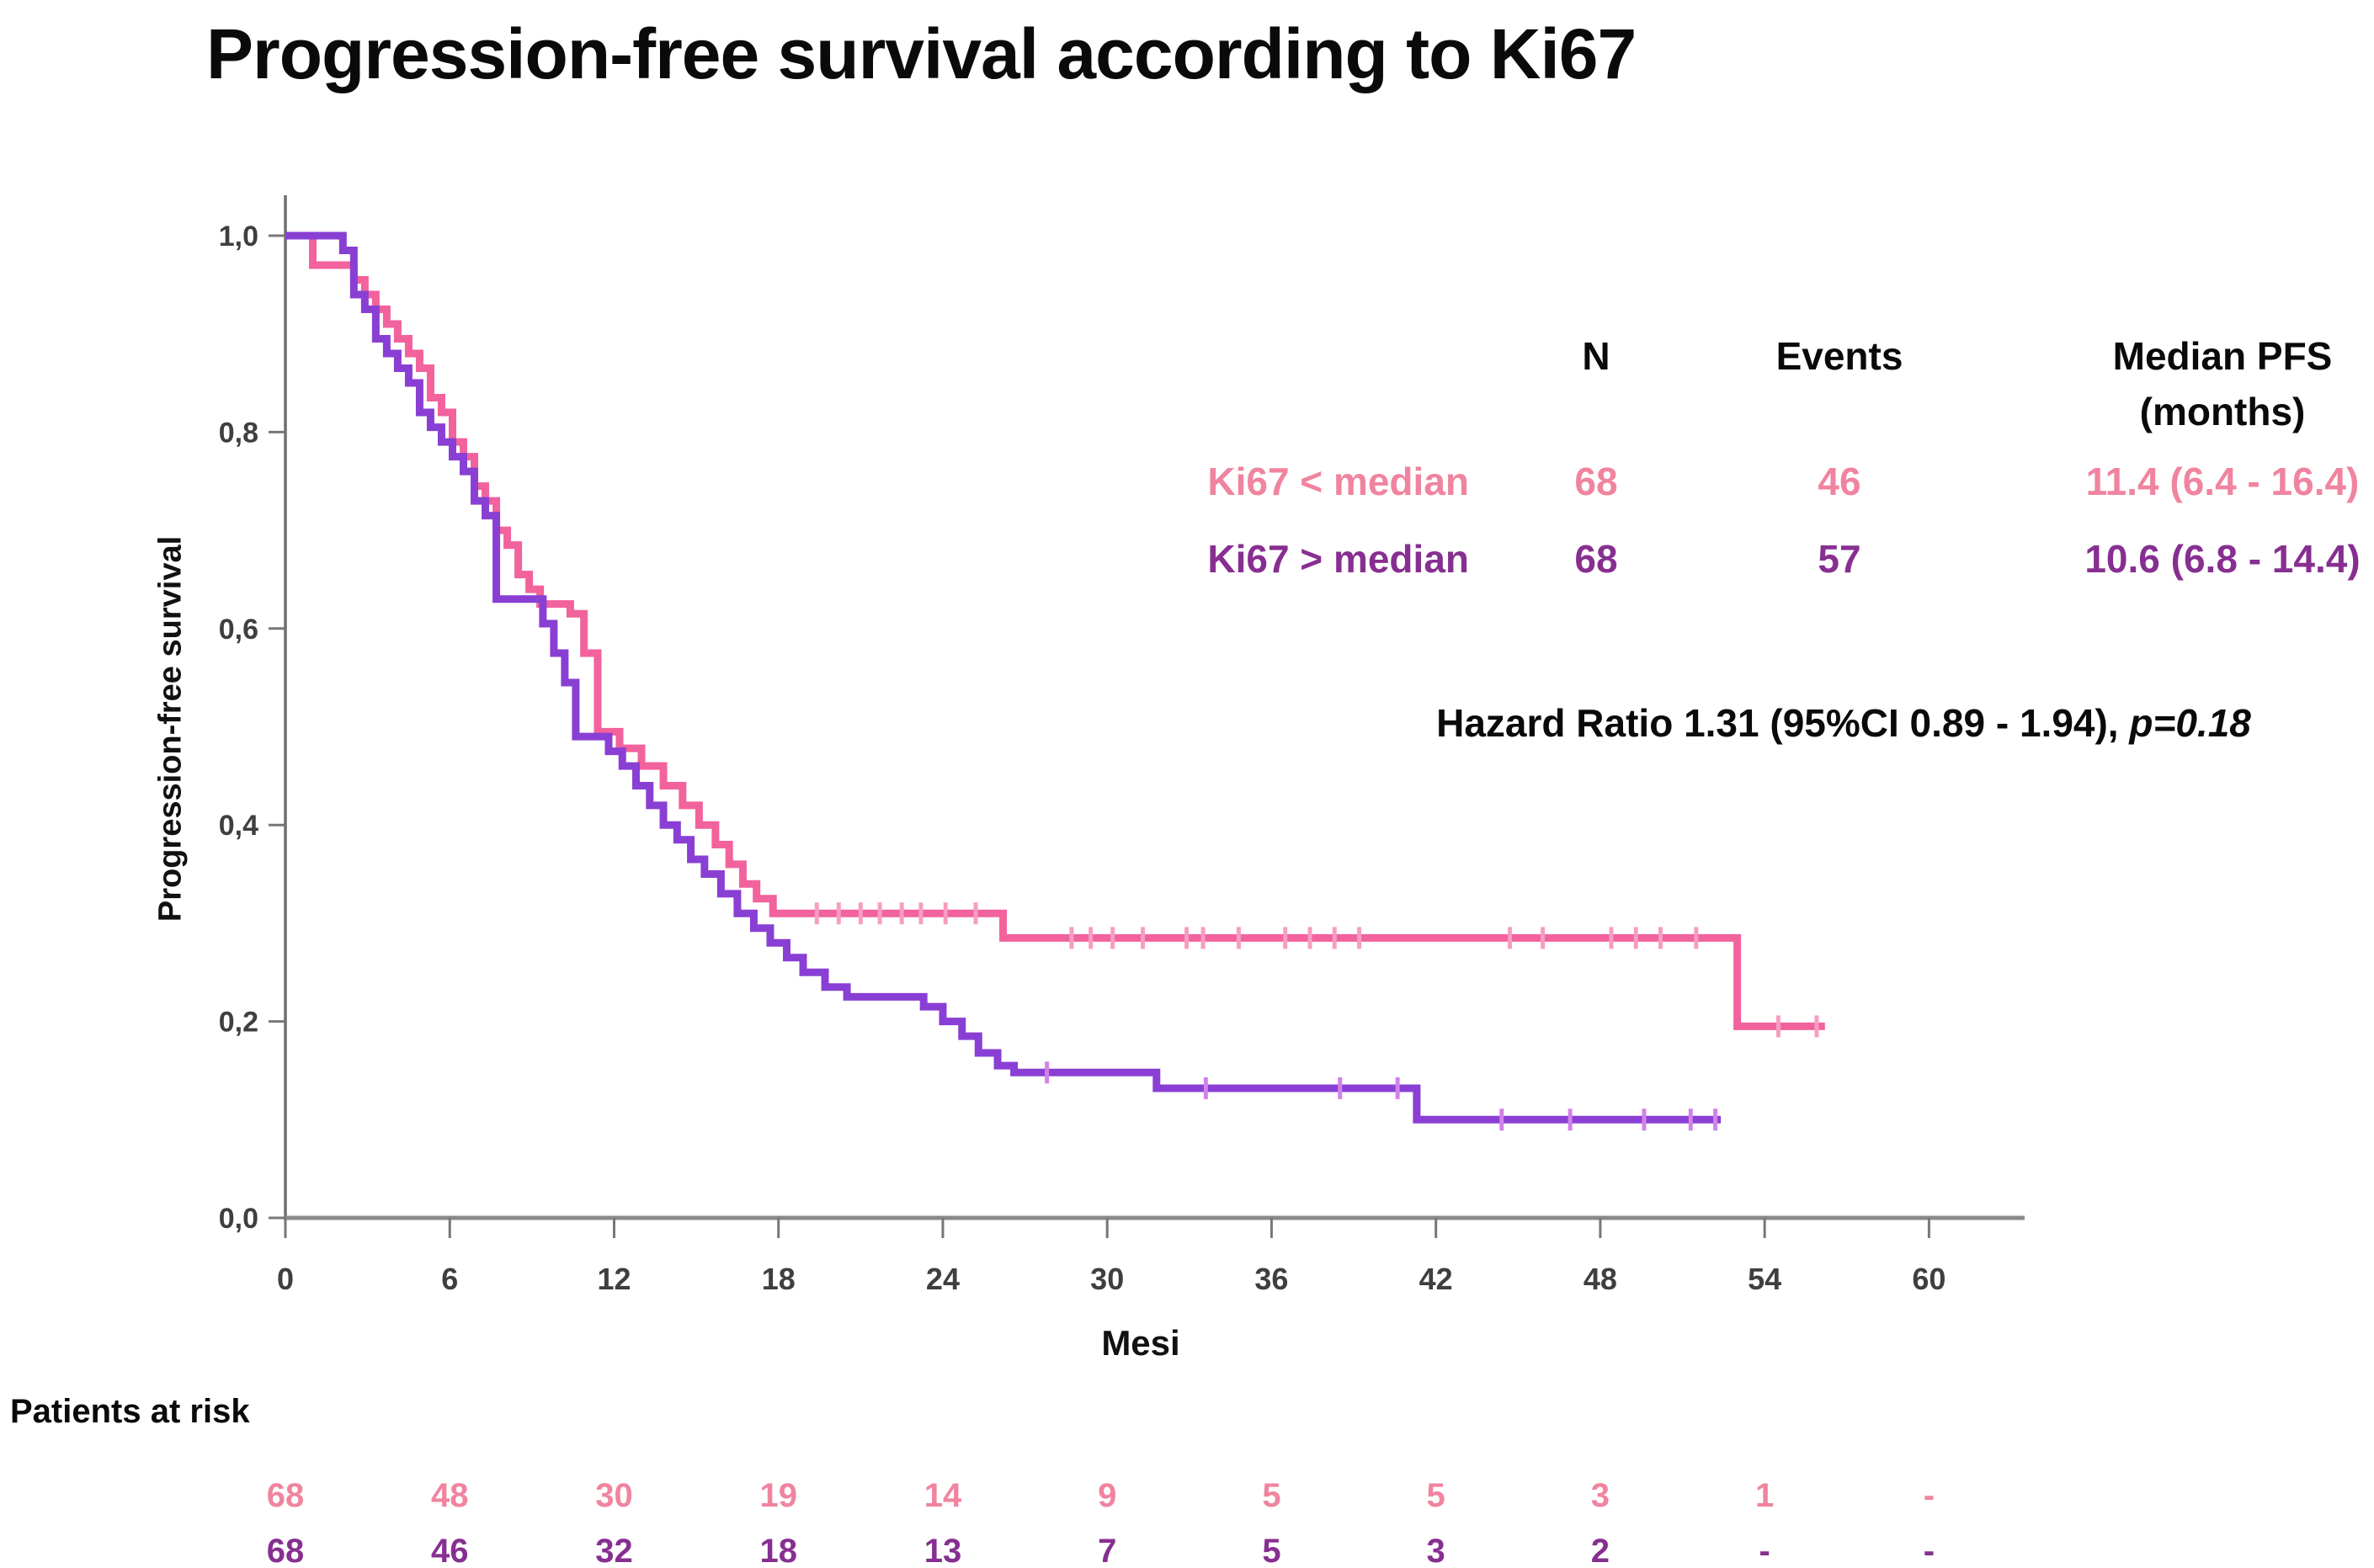  What do you see at coordinates (238, 236) in the screenshot?
I see `y-tick-label: 1,0` at bounding box center [238, 236].